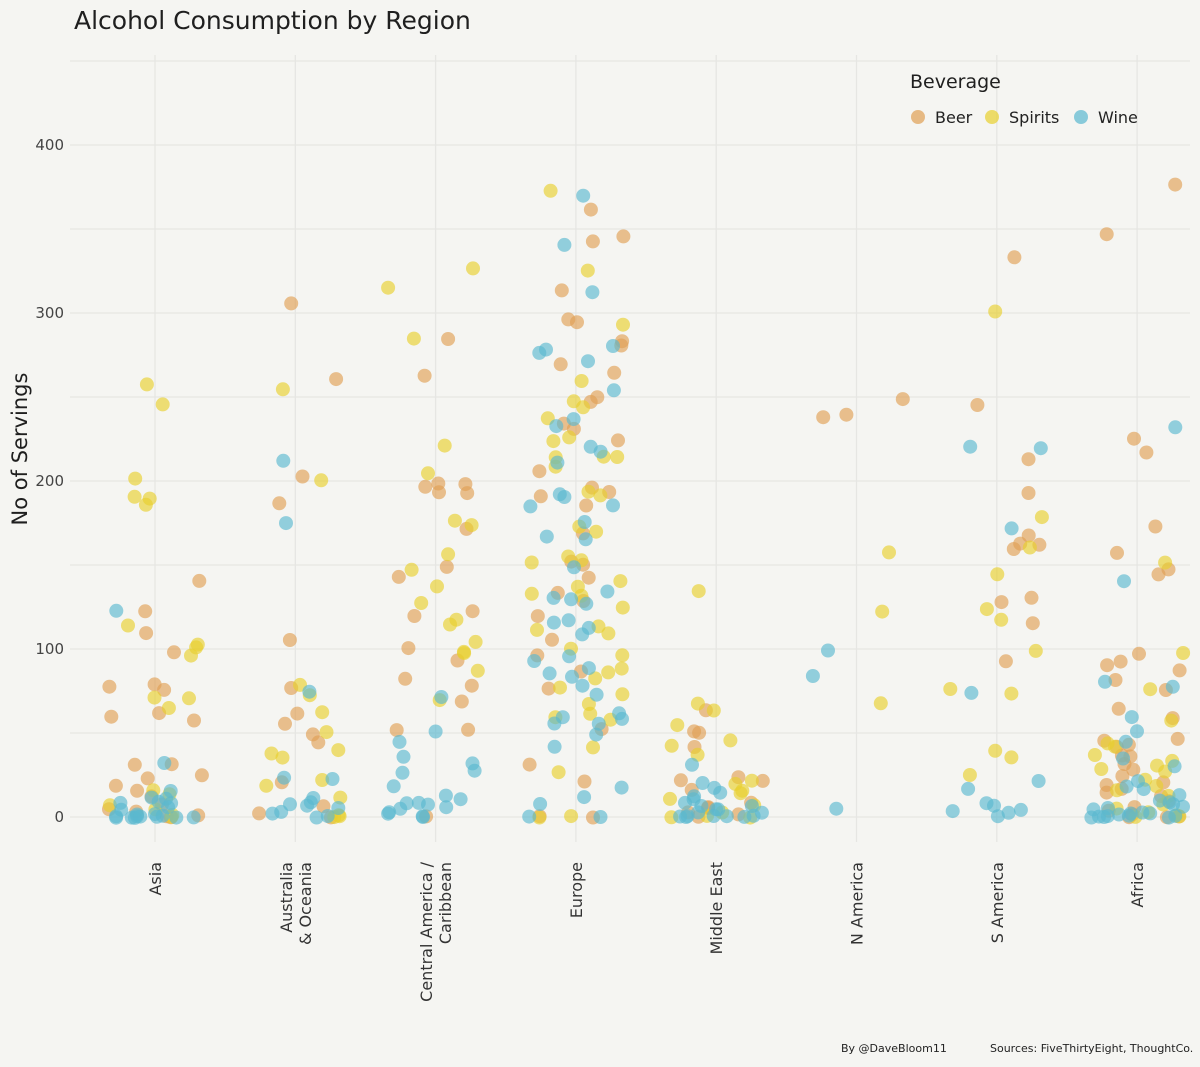 The height and width of the screenshot is (1067, 1200). What do you see at coordinates (1081, 117) in the screenshot?
I see `legend-swatch` at bounding box center [1081, 117].